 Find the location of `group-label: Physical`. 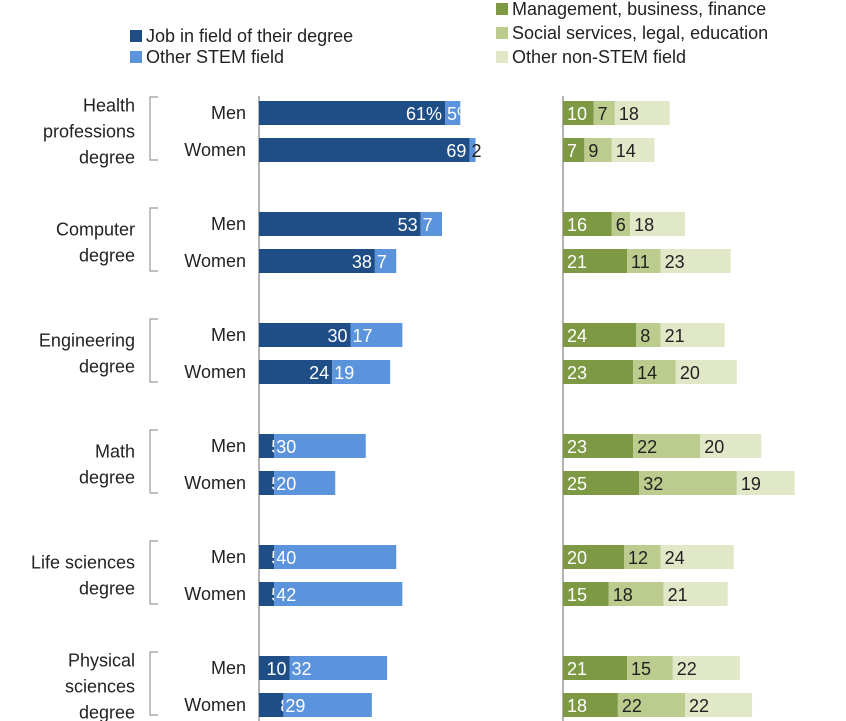

group-label: Physical is located at coordinates (101, 661).